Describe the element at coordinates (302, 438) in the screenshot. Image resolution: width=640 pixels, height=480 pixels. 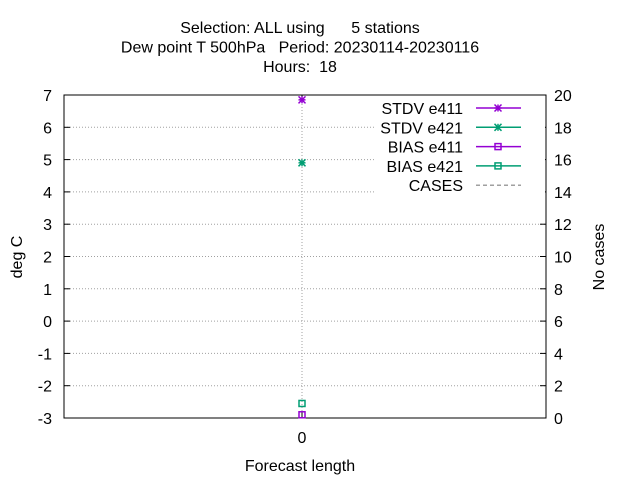
I see `x-tick-label: 0` at that location.